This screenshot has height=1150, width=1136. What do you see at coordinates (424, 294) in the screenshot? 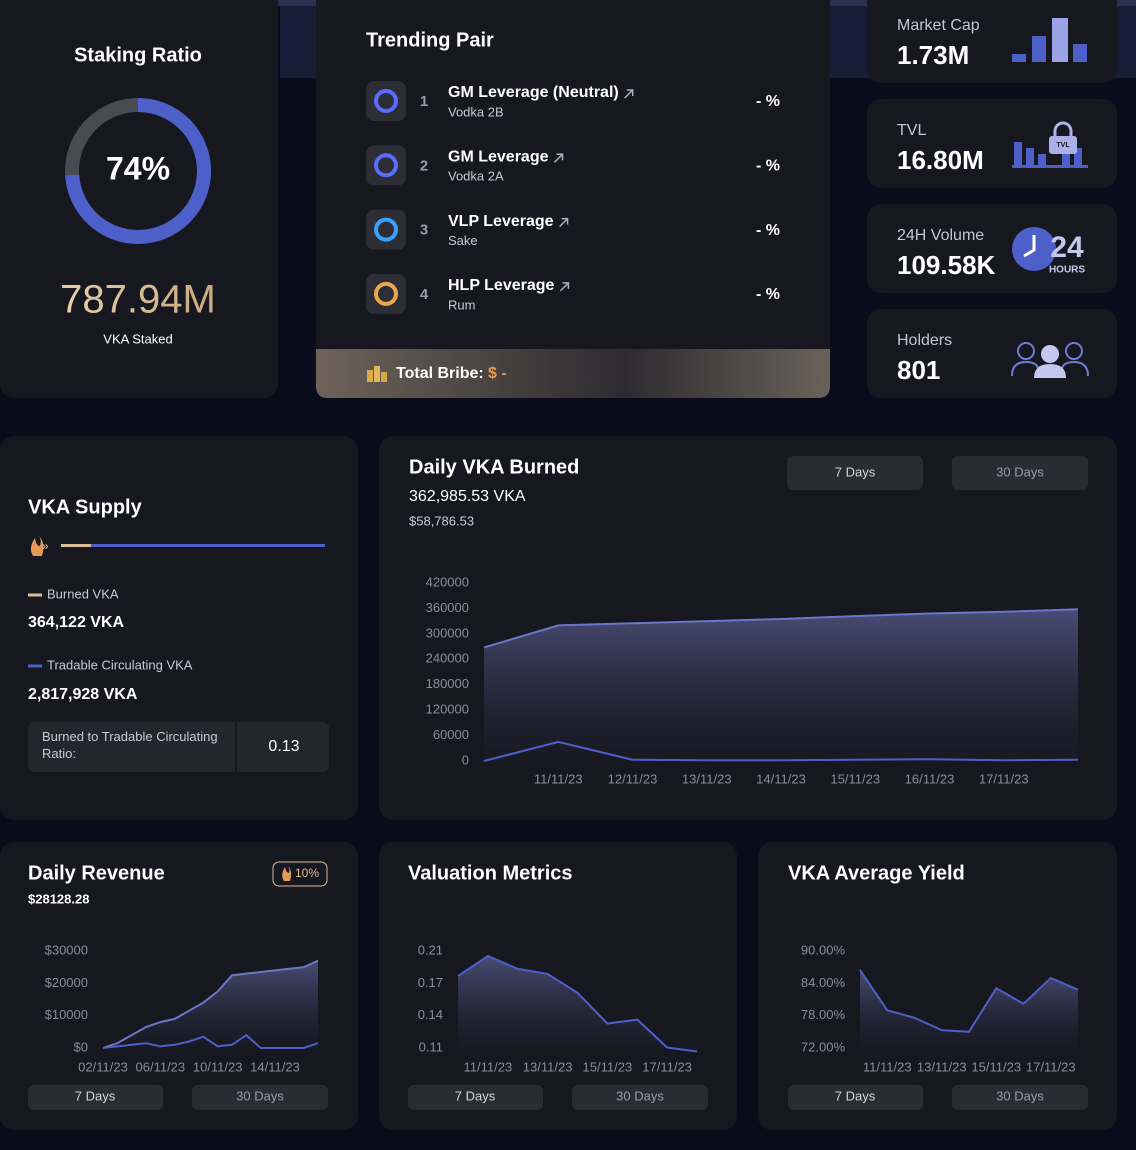
I see `pair-rank: 4` at bounding box center [424, 294].